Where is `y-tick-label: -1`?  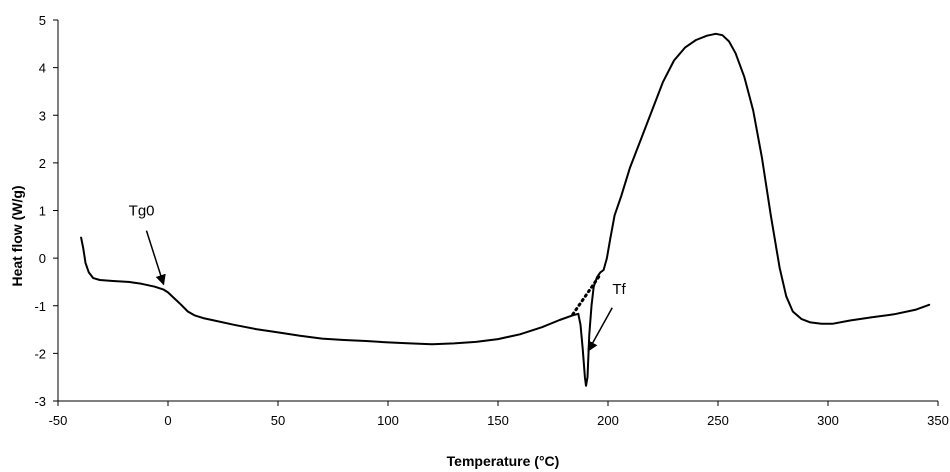
y-tick-label: -1 is located at coordinates (40, 306).